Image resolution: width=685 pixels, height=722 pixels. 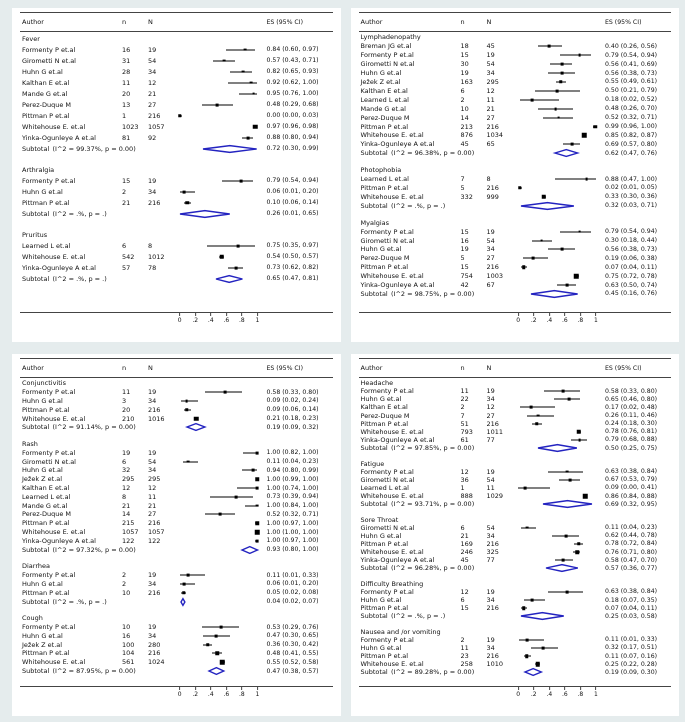 What do you see at coordinates (385, 415) in the screenshot?
I see `study-author: Perez-Duque M` at bounding box center [385, 415].